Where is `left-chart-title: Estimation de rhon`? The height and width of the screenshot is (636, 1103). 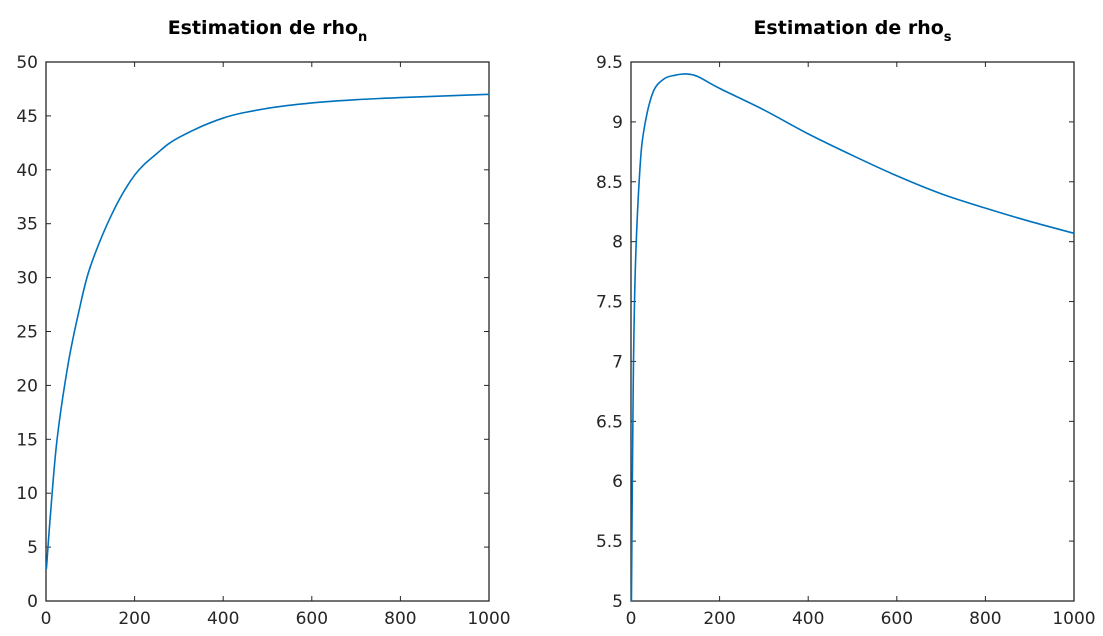 left-chart-title: Estimation de rhon is located at coordinates (268, 31).